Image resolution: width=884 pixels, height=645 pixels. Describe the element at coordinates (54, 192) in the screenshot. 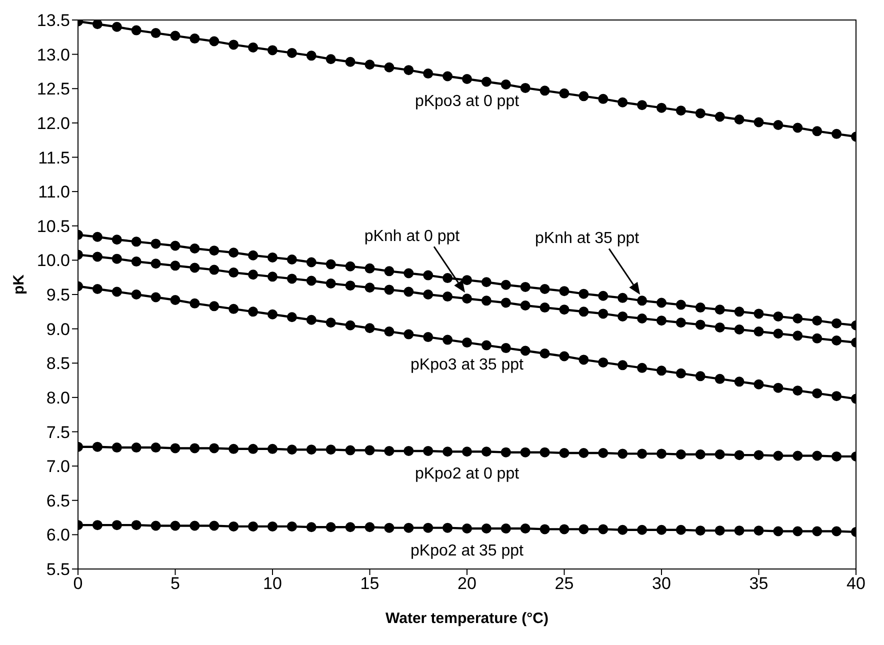

I see `y-tick-label: 11.0` at that location.